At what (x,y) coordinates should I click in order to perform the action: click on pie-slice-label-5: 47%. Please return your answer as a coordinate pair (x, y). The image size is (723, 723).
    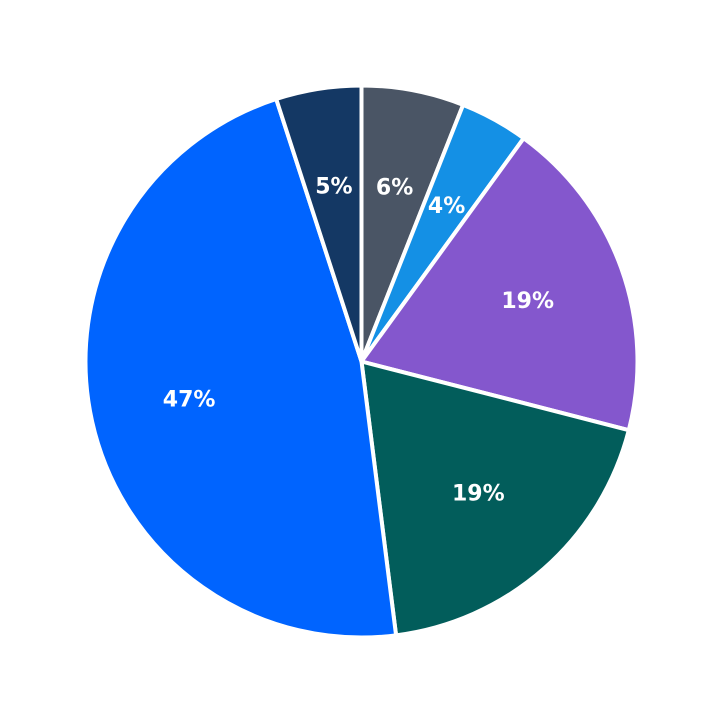
    Looking at the image, I should click on (189, 400).